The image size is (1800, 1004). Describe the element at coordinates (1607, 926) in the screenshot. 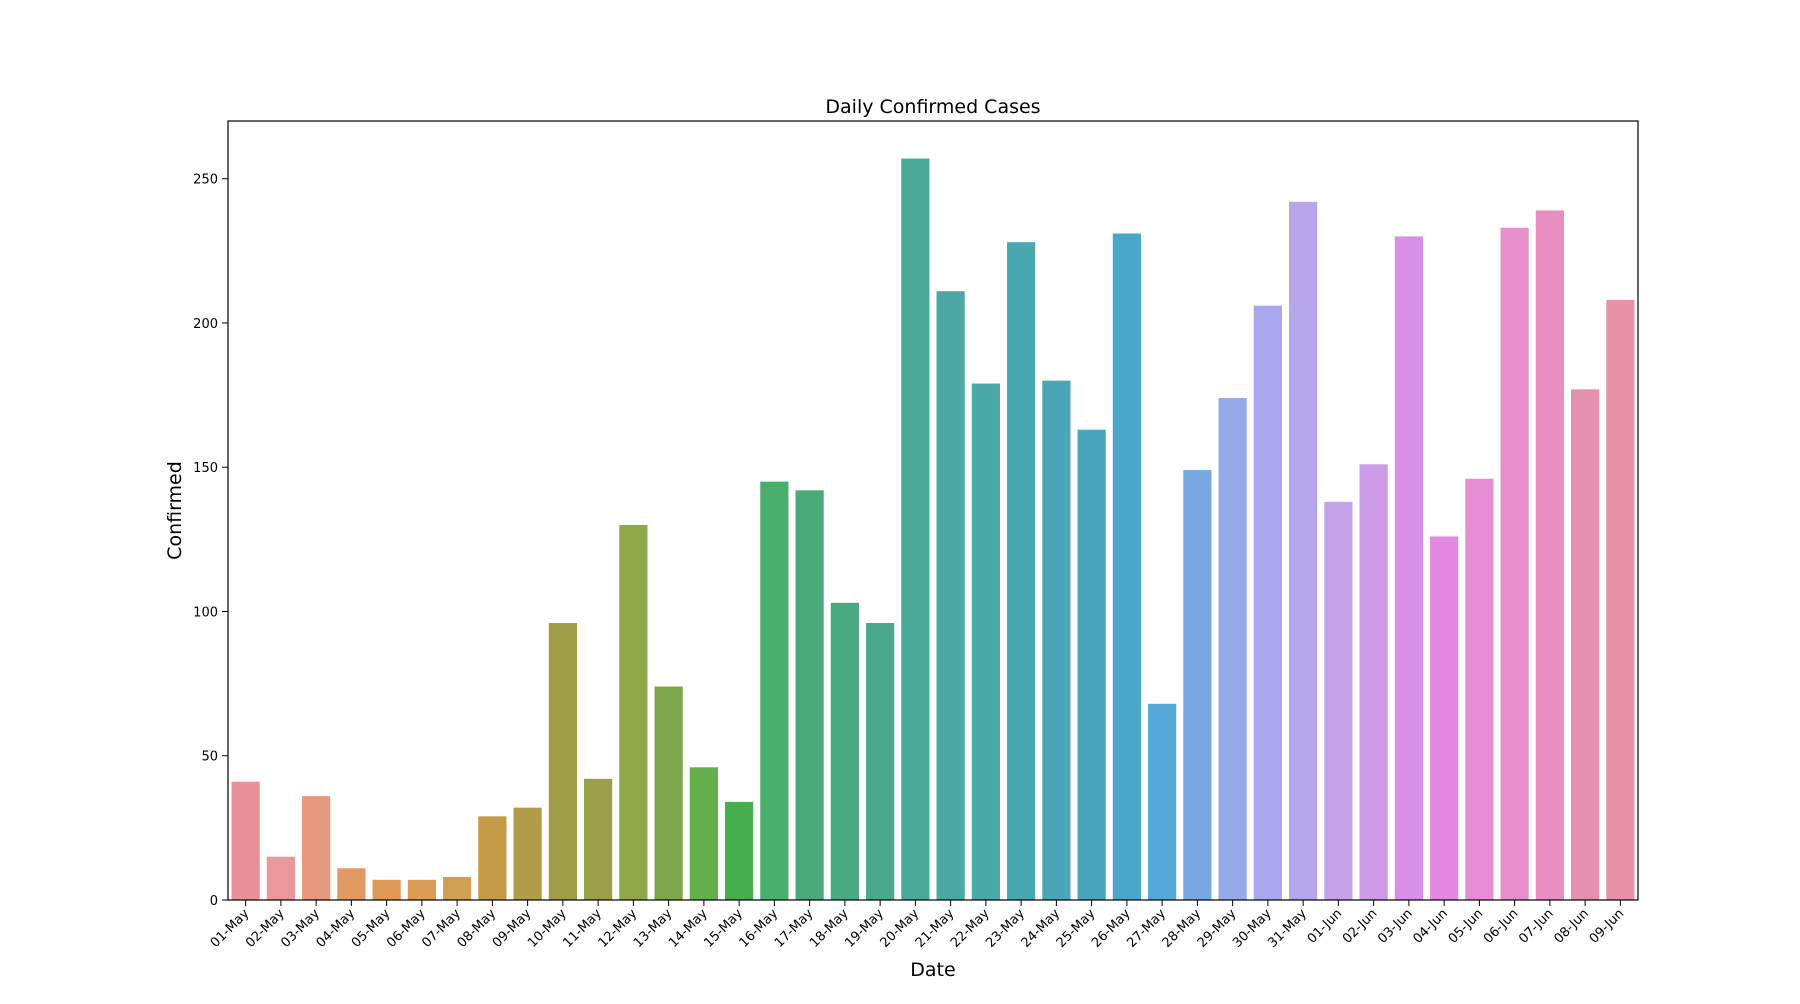

I see `x-tick-label: 09-Jun` at that location.